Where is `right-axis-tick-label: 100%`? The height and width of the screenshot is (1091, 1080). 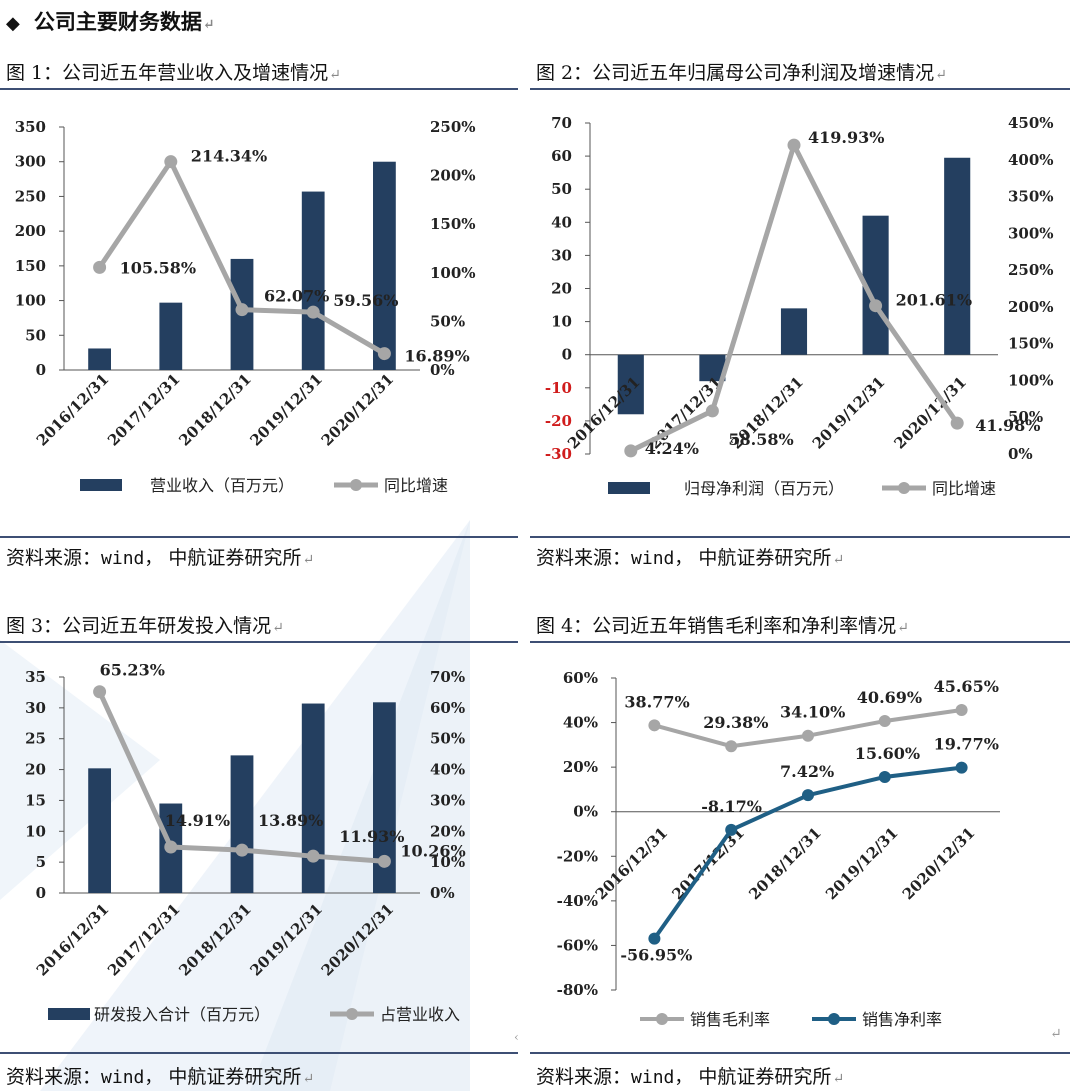
right-axis-tick-label: 100% is located at coordinates (453, 273).